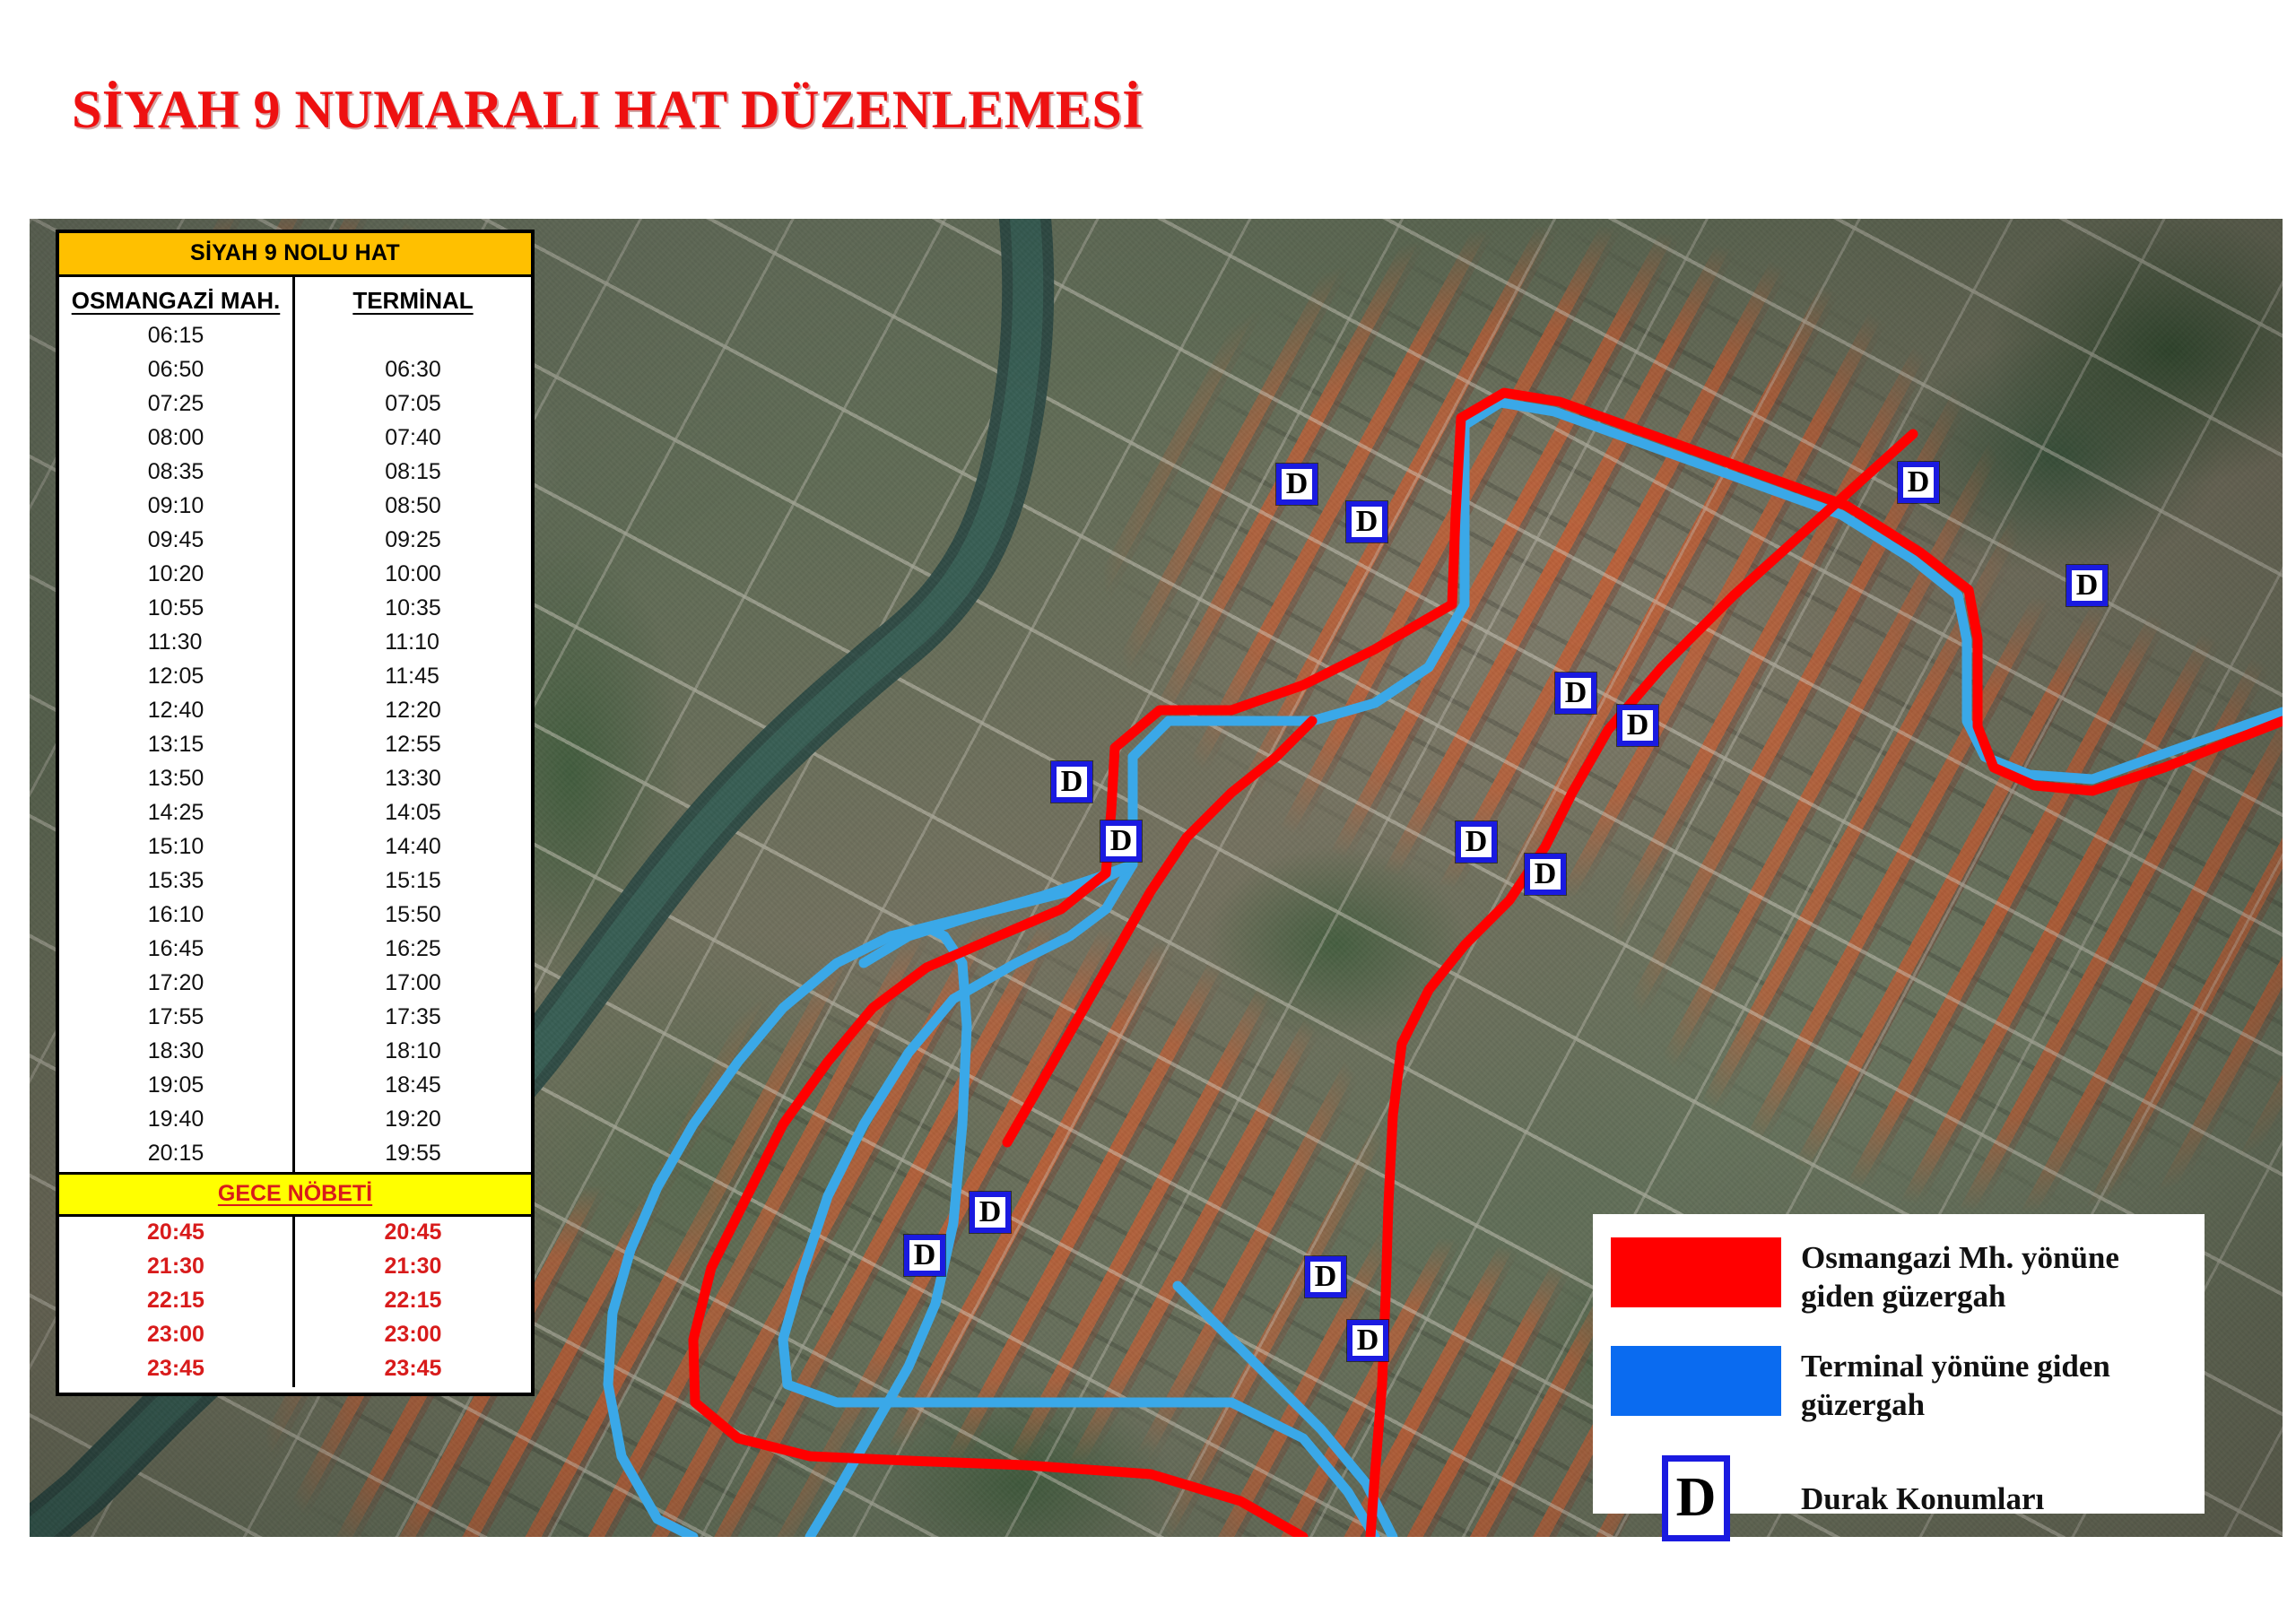 The image size is (2296, 1623). I want to click on timetable-cell: 13:30, so click(413, 778).